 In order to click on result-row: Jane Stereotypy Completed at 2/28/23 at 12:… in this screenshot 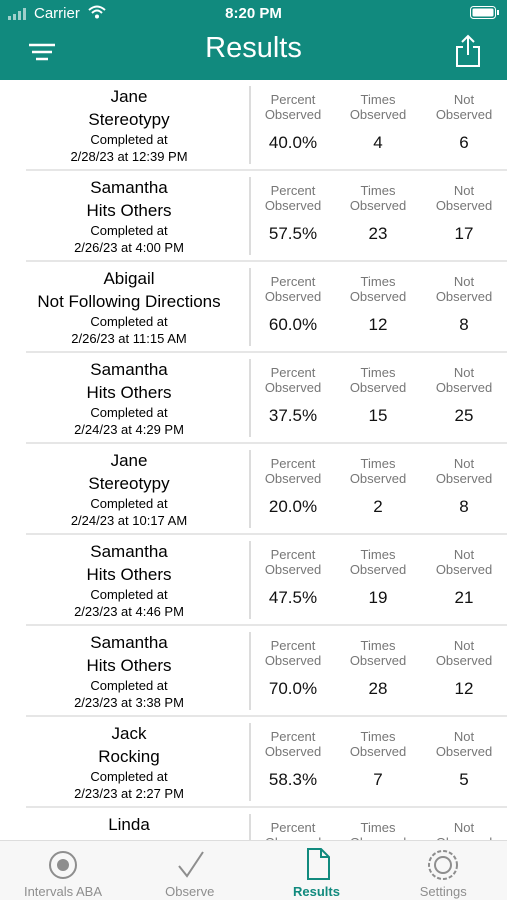, I will do `click(253, 125)`.